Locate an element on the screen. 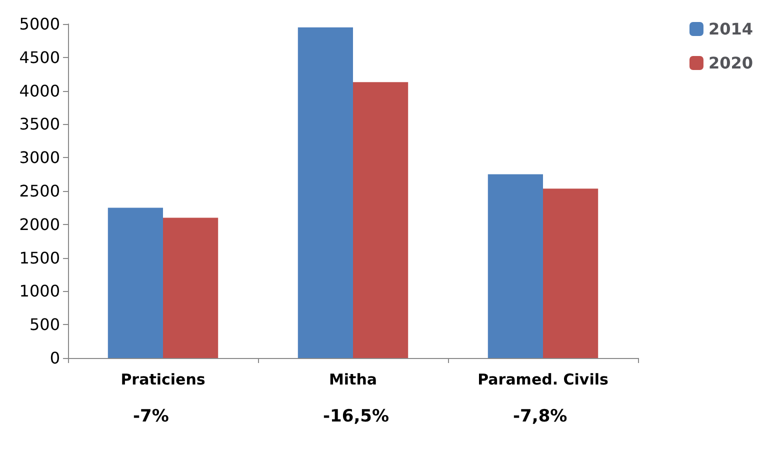  y-tick-label: 1000 is located at coordinates (39, 291).